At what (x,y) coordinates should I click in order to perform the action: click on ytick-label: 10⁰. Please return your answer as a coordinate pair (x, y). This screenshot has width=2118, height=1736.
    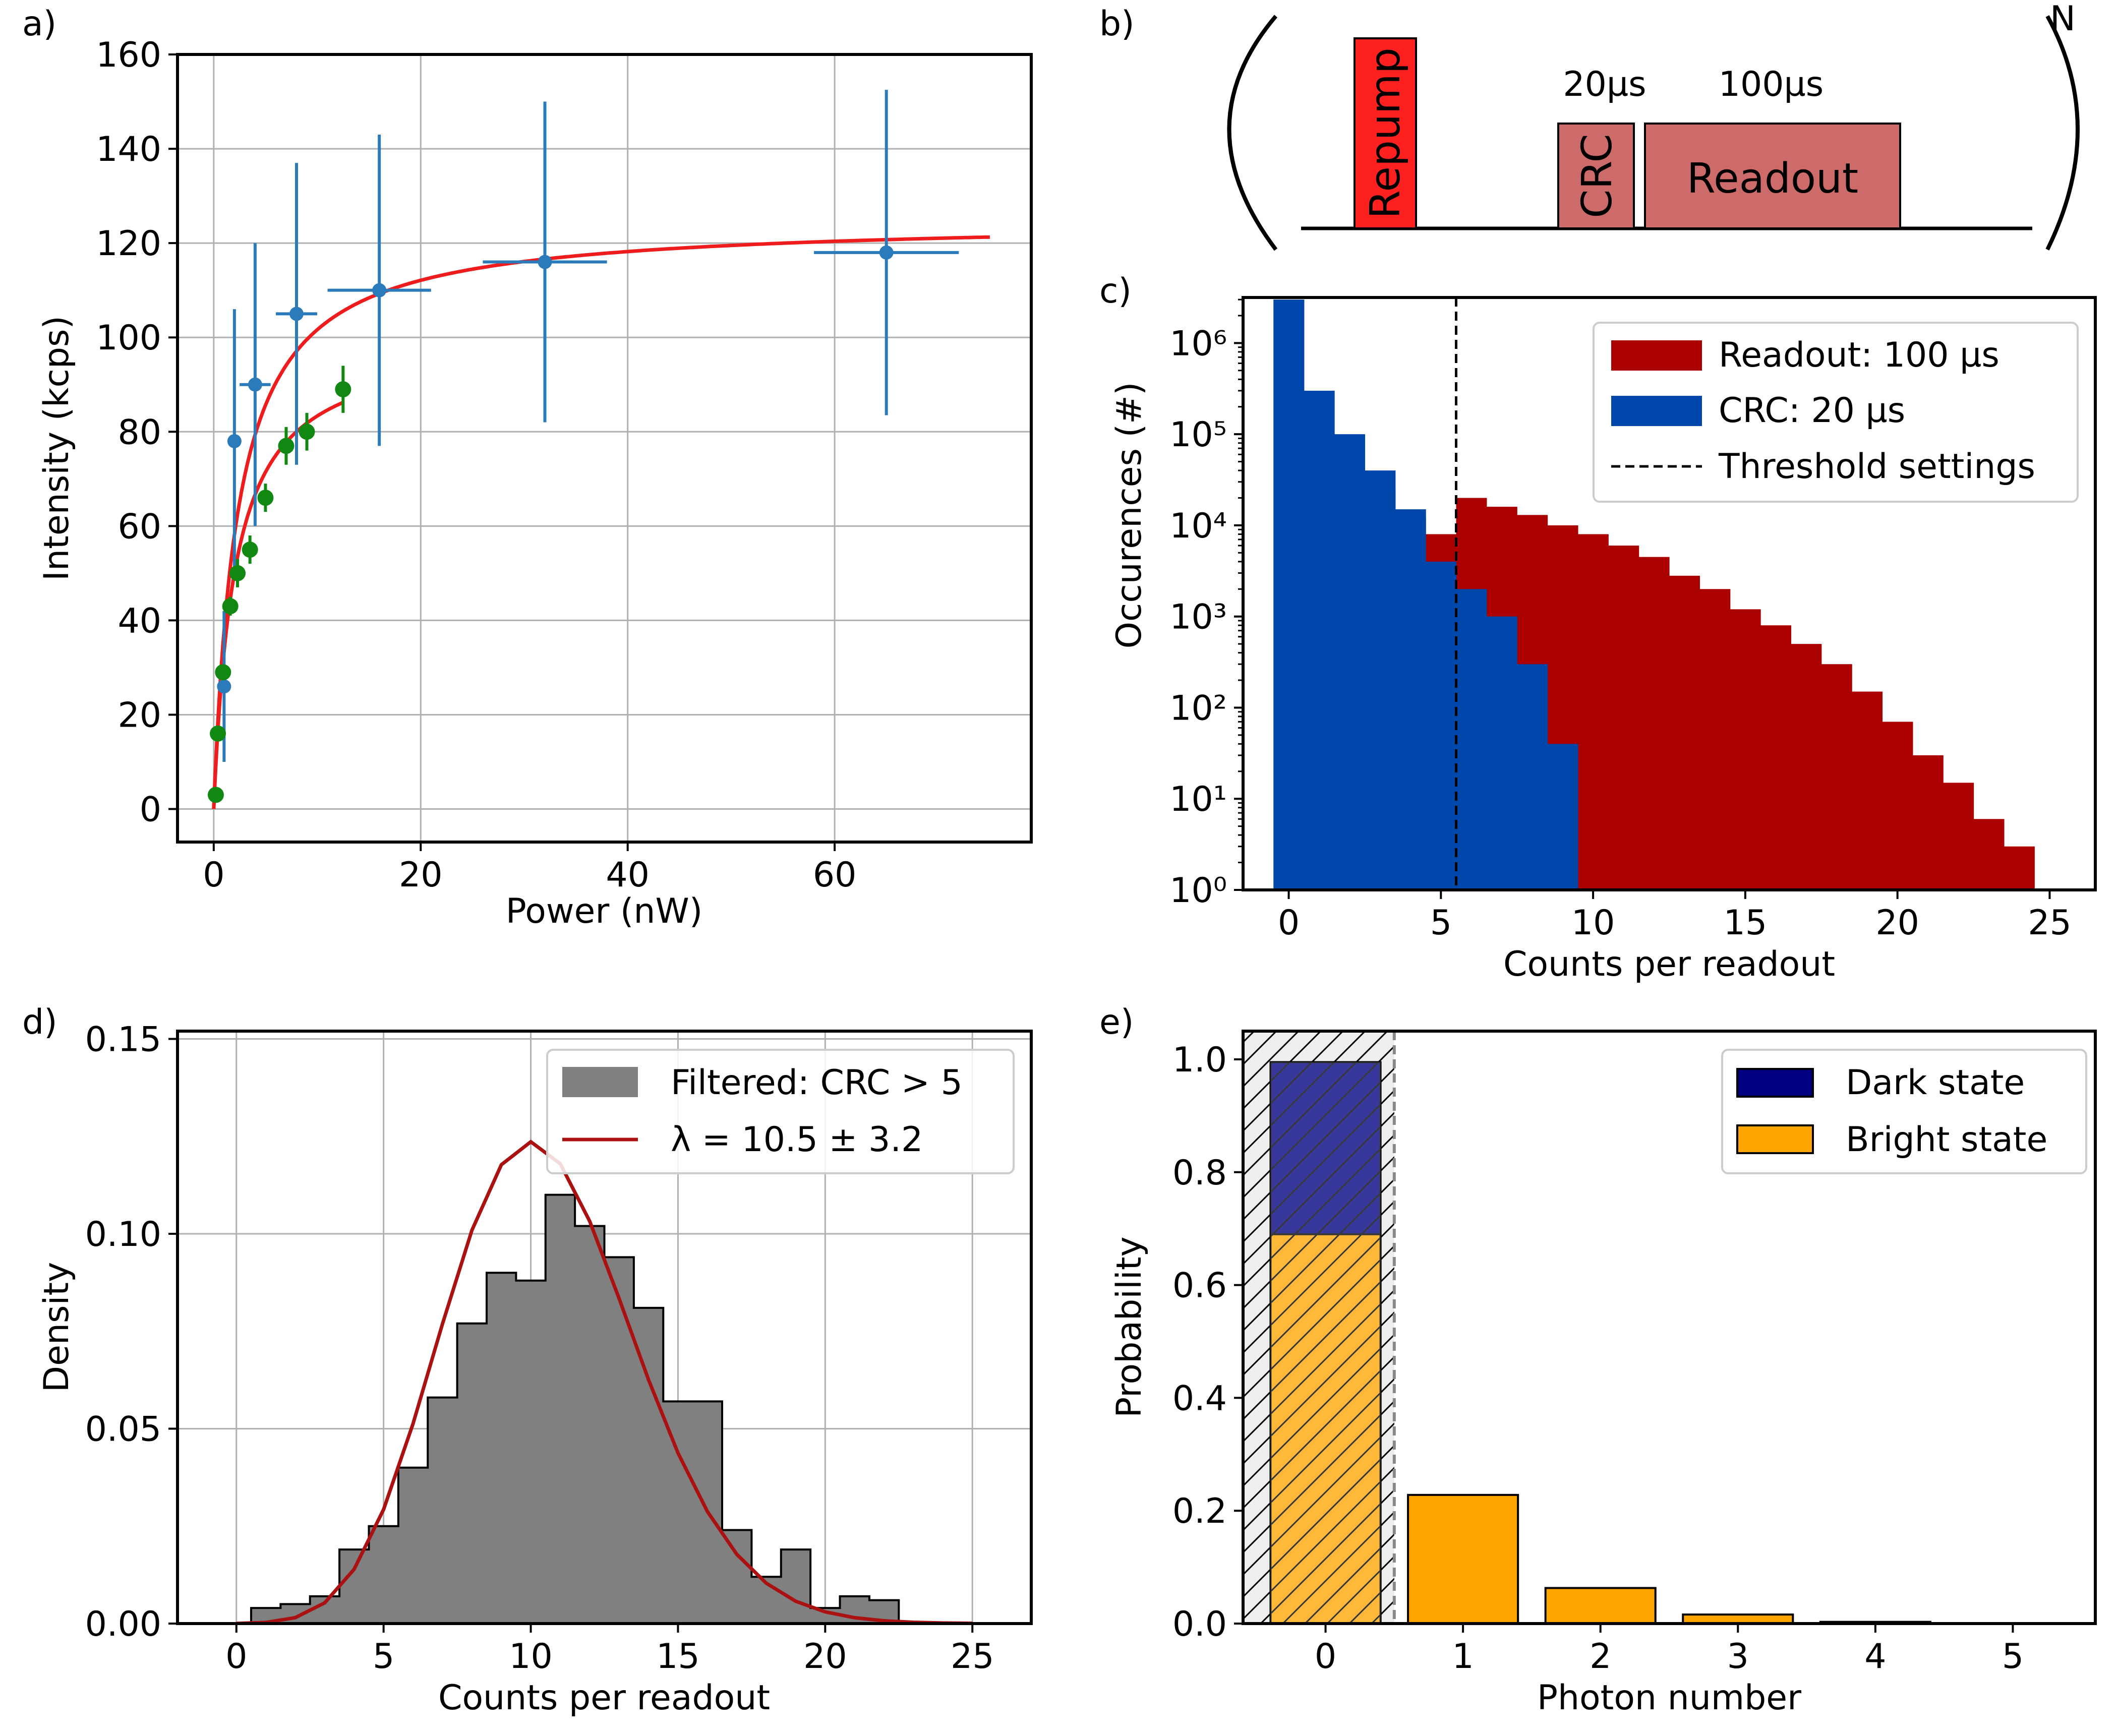
    Looking at the image, I should click on (1198, 891).